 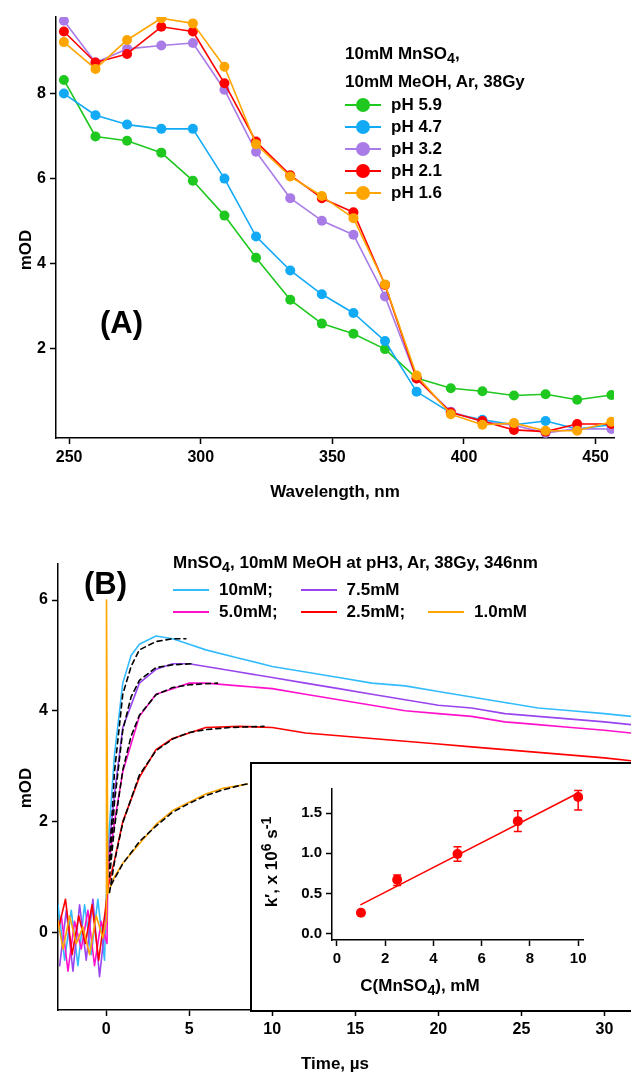 What do you see at coordinates (417, 193) in the screenshot?
I see `legend-label: pH 1.6` at bounding box center [417, 193].